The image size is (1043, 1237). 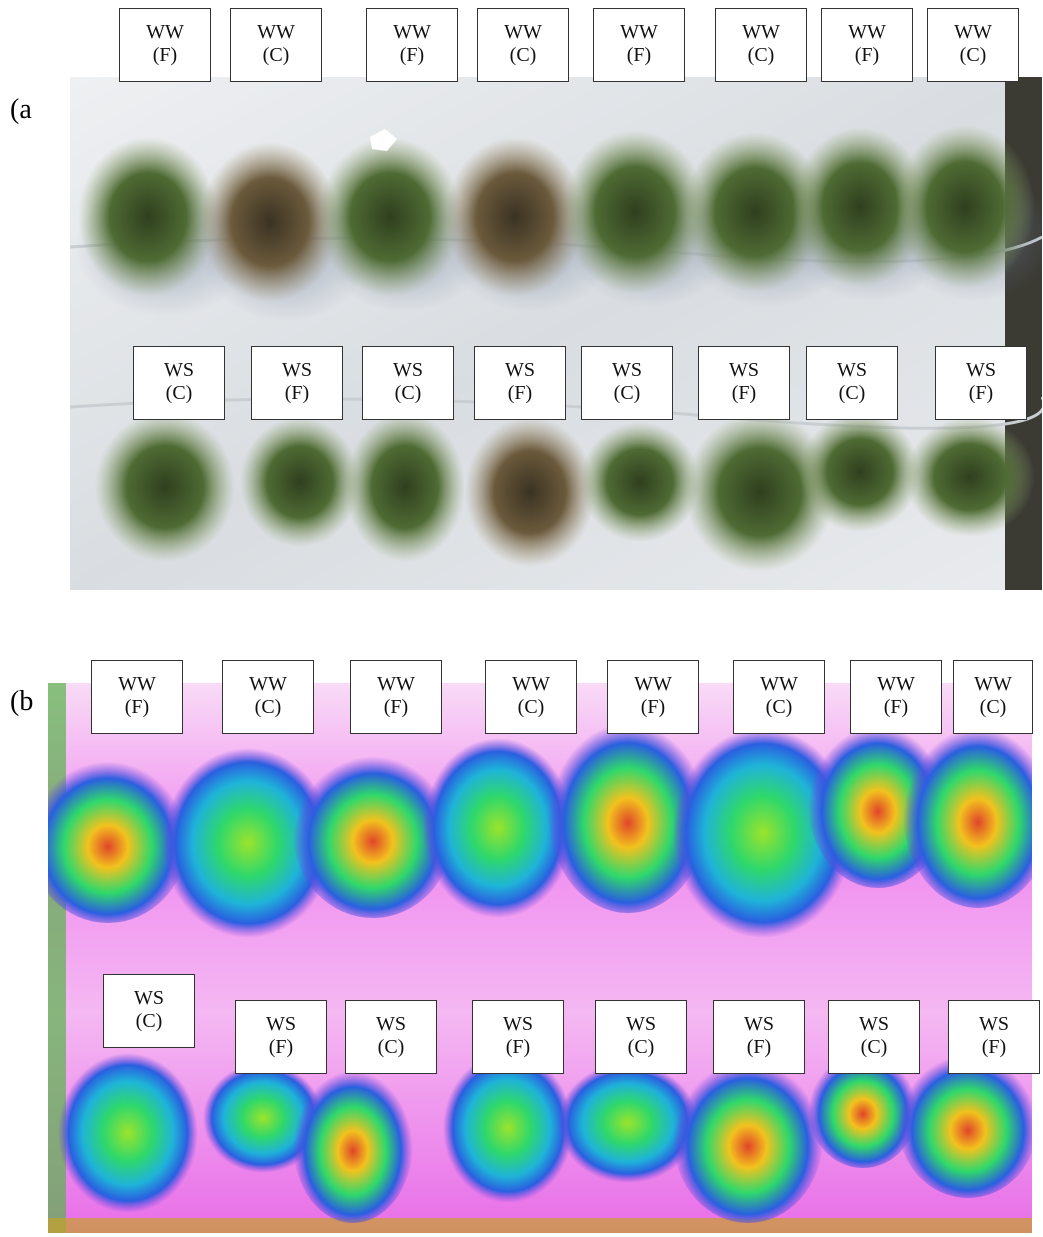 I want to click on panel-a-label: (a, so click(x=21, y=109).